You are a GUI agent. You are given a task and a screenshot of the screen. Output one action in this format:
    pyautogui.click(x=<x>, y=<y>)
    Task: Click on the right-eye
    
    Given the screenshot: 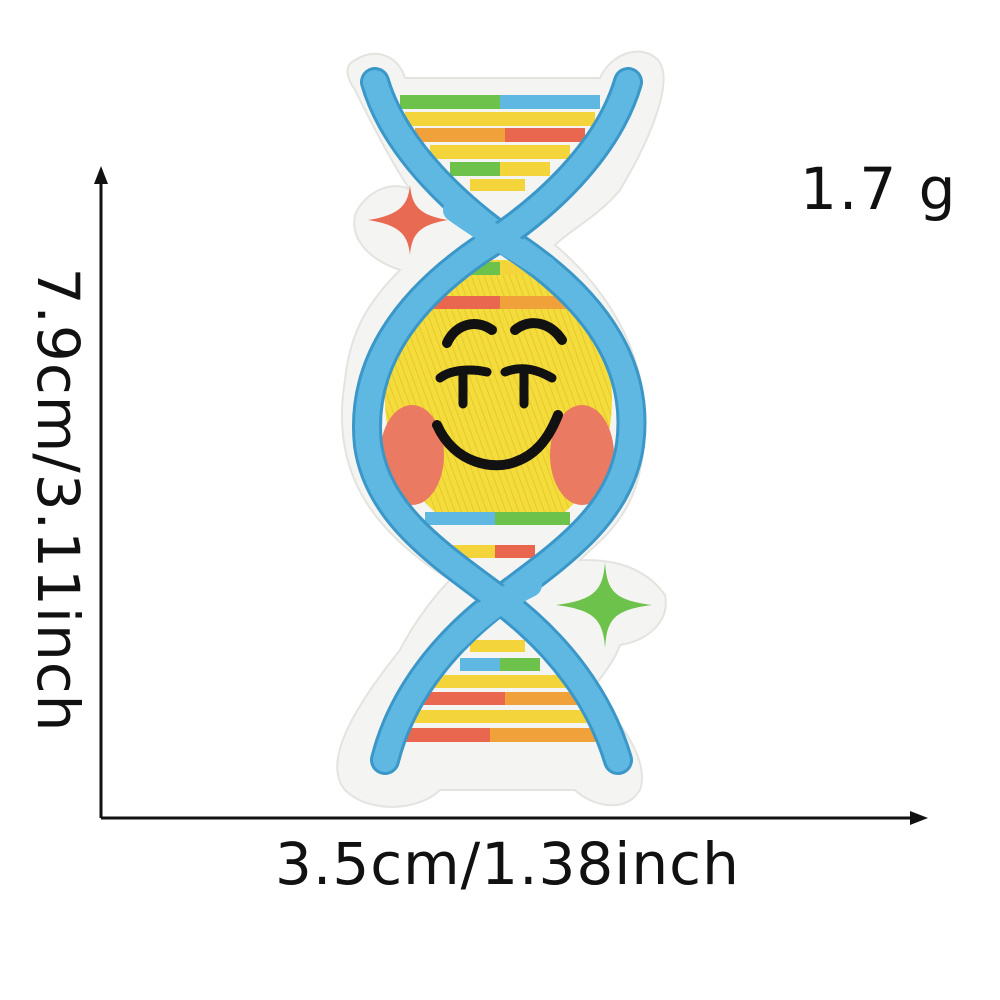 What is the action you would take?
    pyautogui.click(x=528, y=386)
    